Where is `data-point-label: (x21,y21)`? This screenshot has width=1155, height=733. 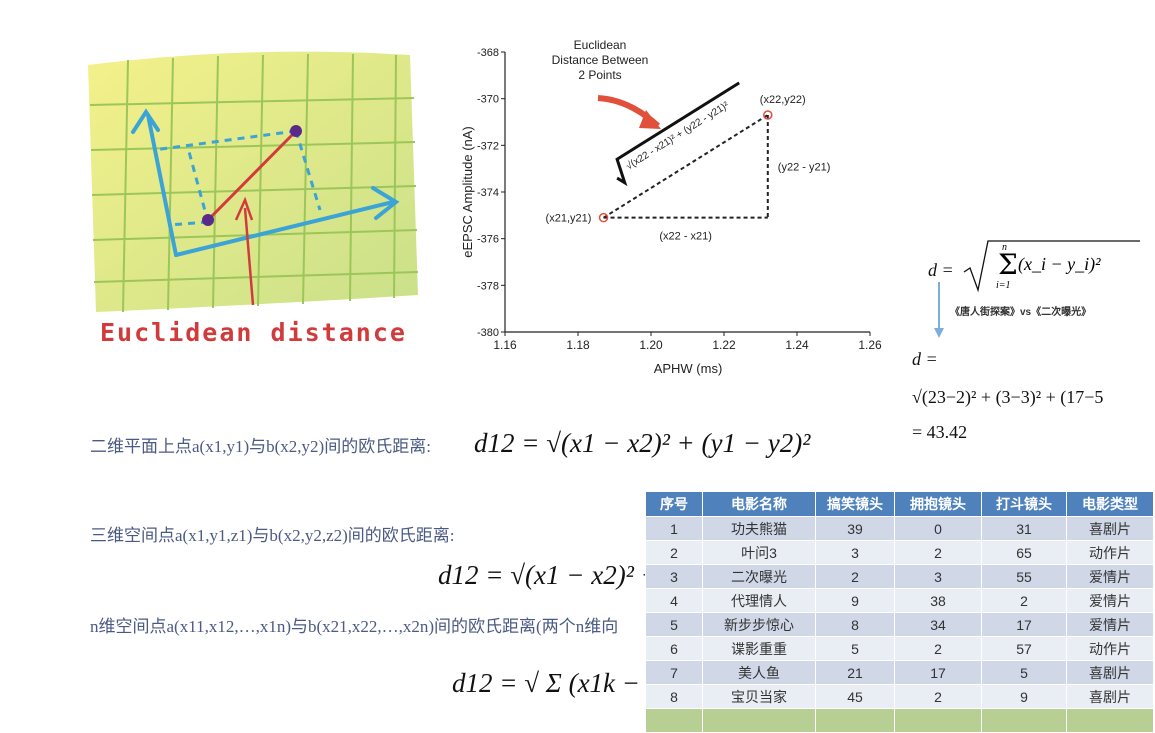 data-point-label: (x21,y21) is located at coordinates (569, 219).